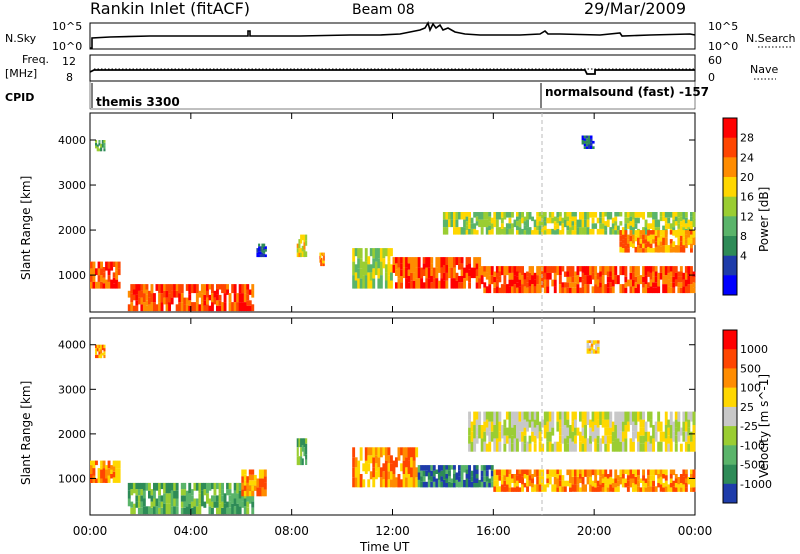 The width and height of the screenshot is (800, 554). What do you see at coordinates (730, 474) in the screenshot?
I see `vel-cbar-swatch` at bounding box center [730, 474].